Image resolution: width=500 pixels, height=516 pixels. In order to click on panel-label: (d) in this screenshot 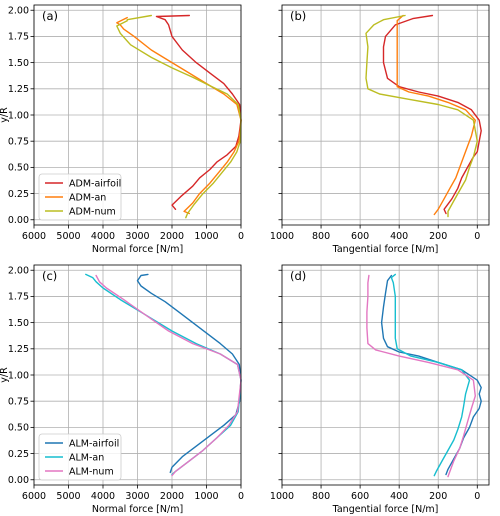, I will do `click(298, 276)`.